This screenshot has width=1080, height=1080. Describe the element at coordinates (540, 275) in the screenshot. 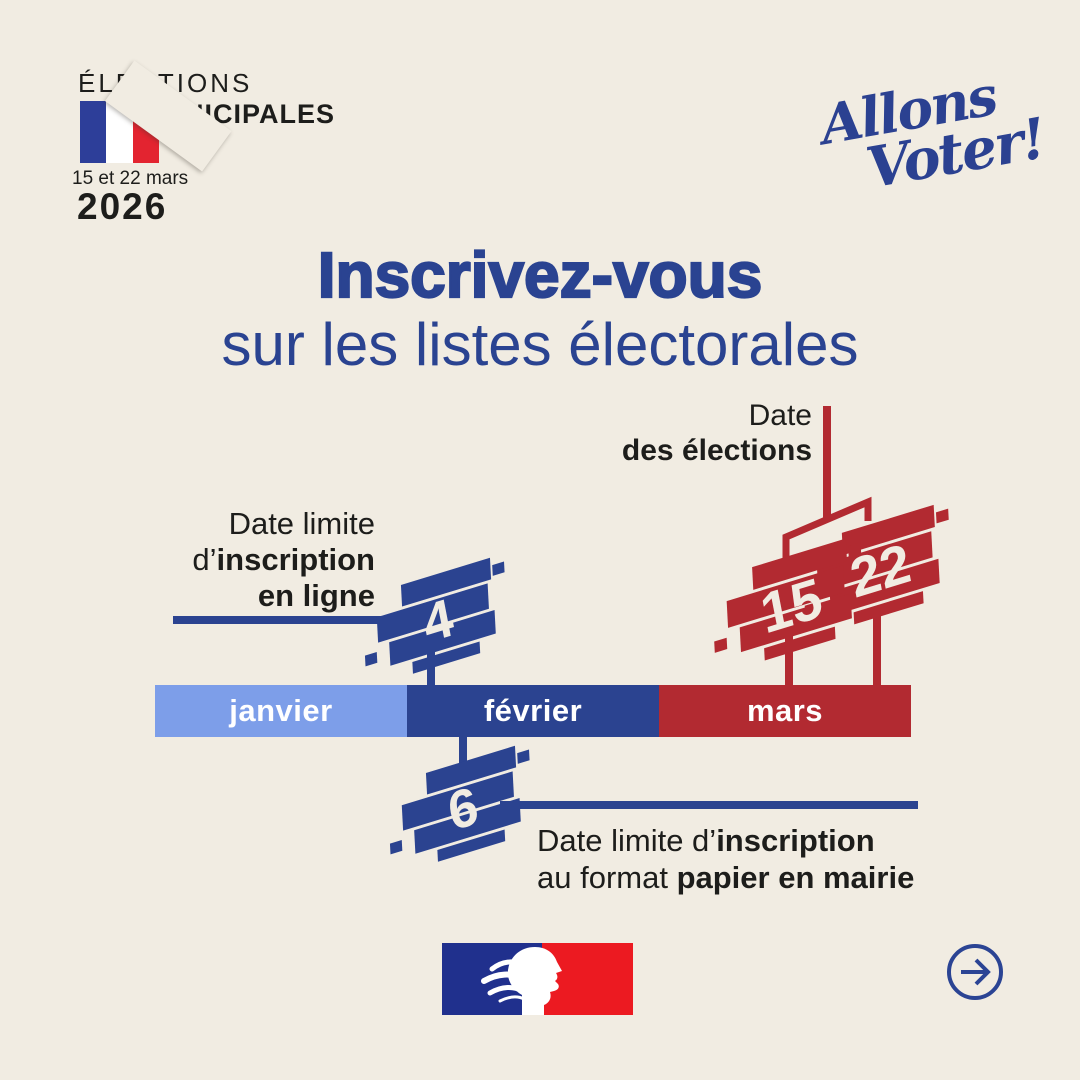

I see `title-line1: Inscrivez-vous` at that location.